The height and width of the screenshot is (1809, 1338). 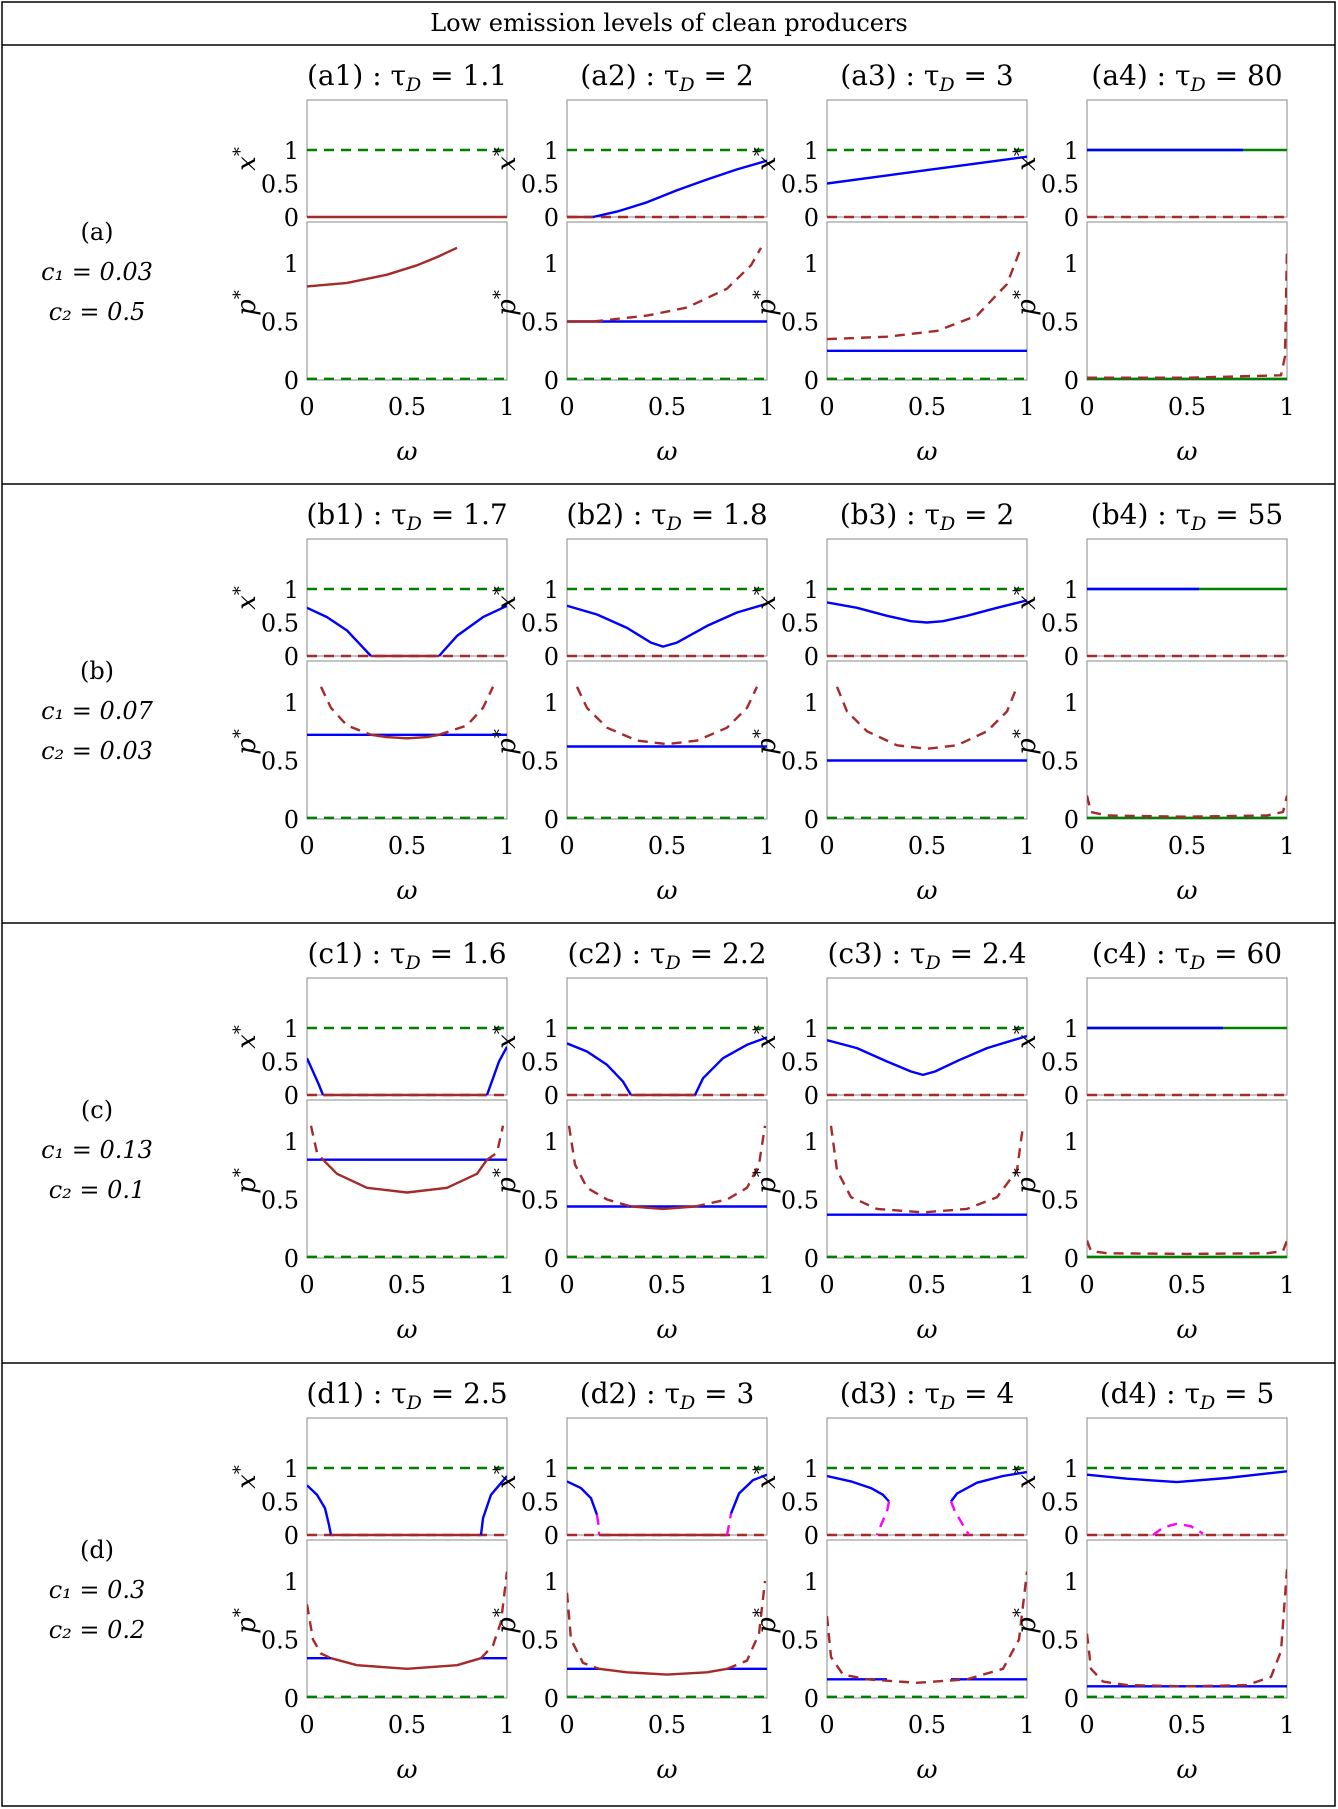 What do you see at coordinates (1187, 955) in the screenshot?
I see `panel-title: (c4) : τD = 60` at bounding box center [1187, 955].